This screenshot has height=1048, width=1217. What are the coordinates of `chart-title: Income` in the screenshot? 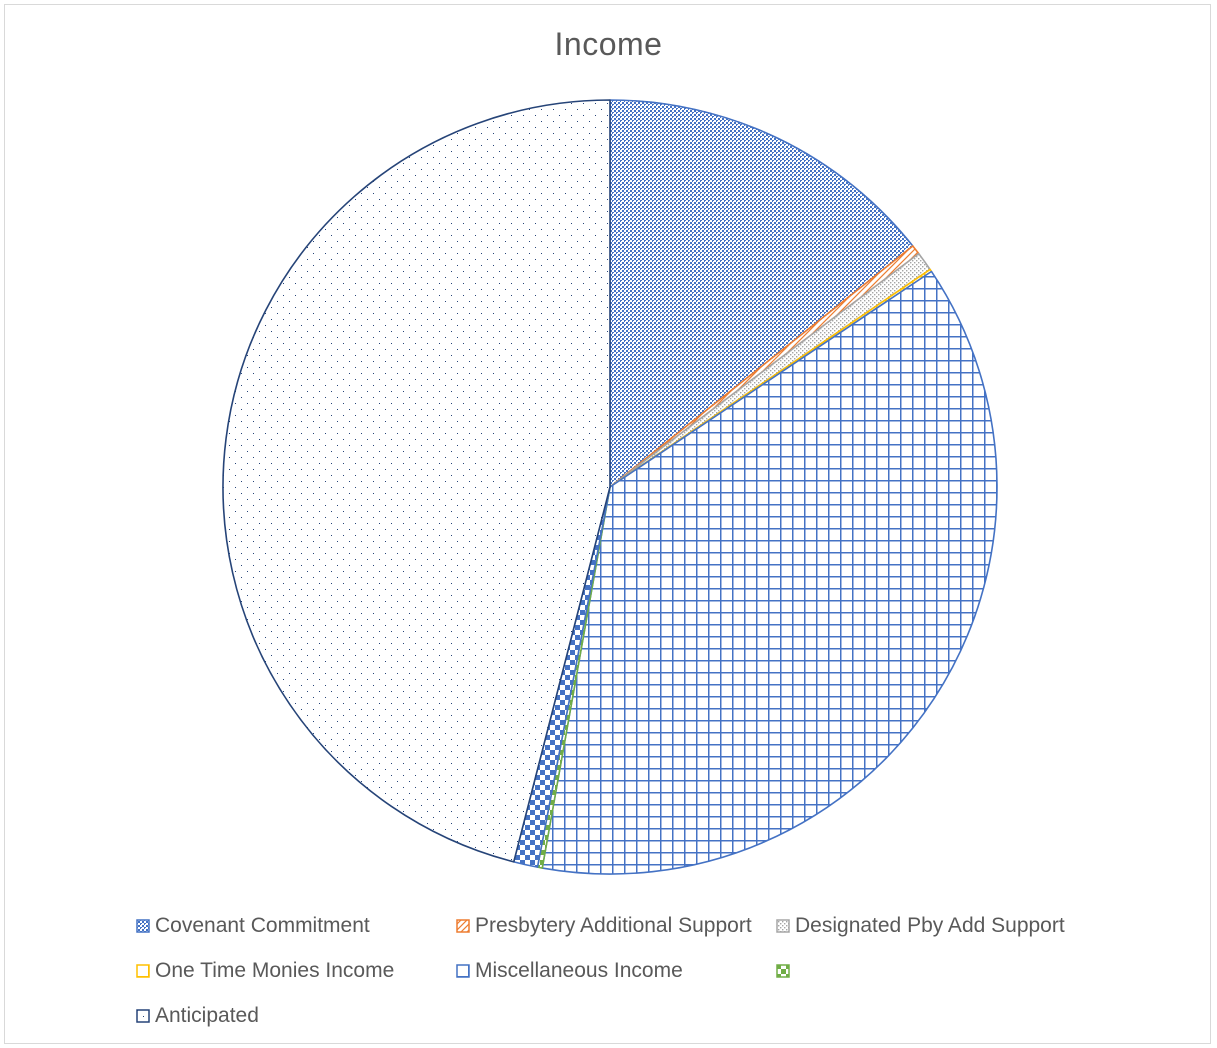 It's located at (608, 44).